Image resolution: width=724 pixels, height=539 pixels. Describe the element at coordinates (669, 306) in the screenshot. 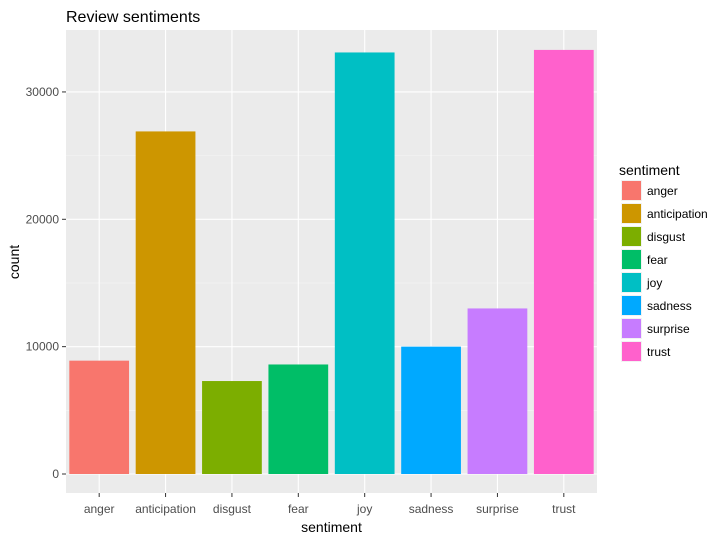

I see `legend-label: sadness` at that location.